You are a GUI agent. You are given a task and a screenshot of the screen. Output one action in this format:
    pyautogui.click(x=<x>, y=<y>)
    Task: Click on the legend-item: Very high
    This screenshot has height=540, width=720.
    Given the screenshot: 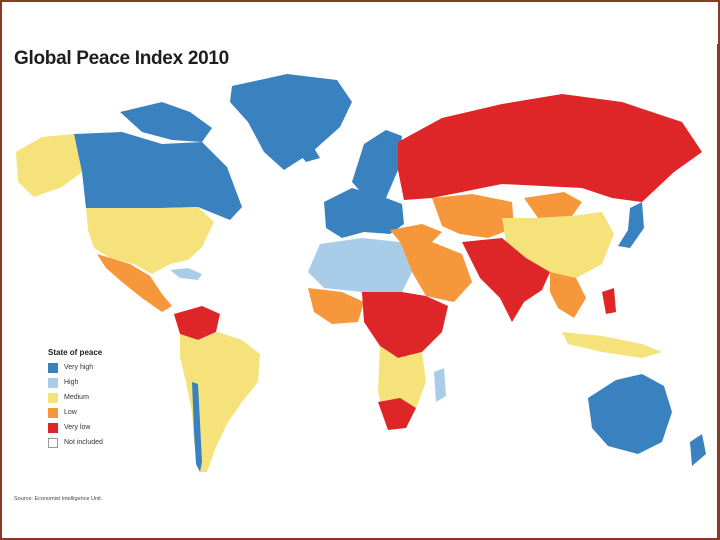 What is the action you would take?
    pyautogui.click(x=75, y=367)
    